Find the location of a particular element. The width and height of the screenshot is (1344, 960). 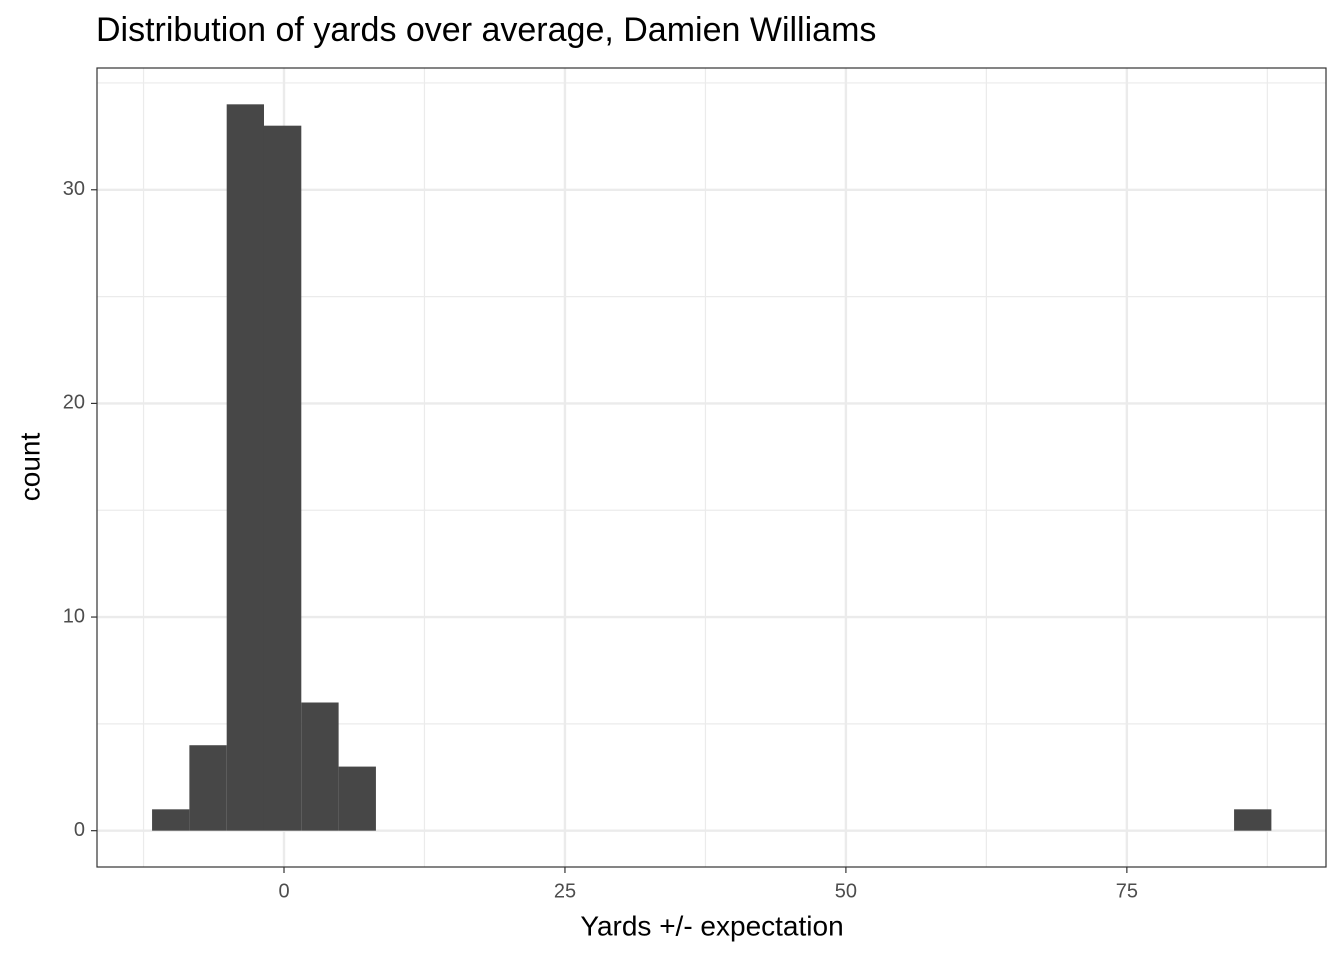

y-tick-label: 0 is located at coordinates (79, 830).